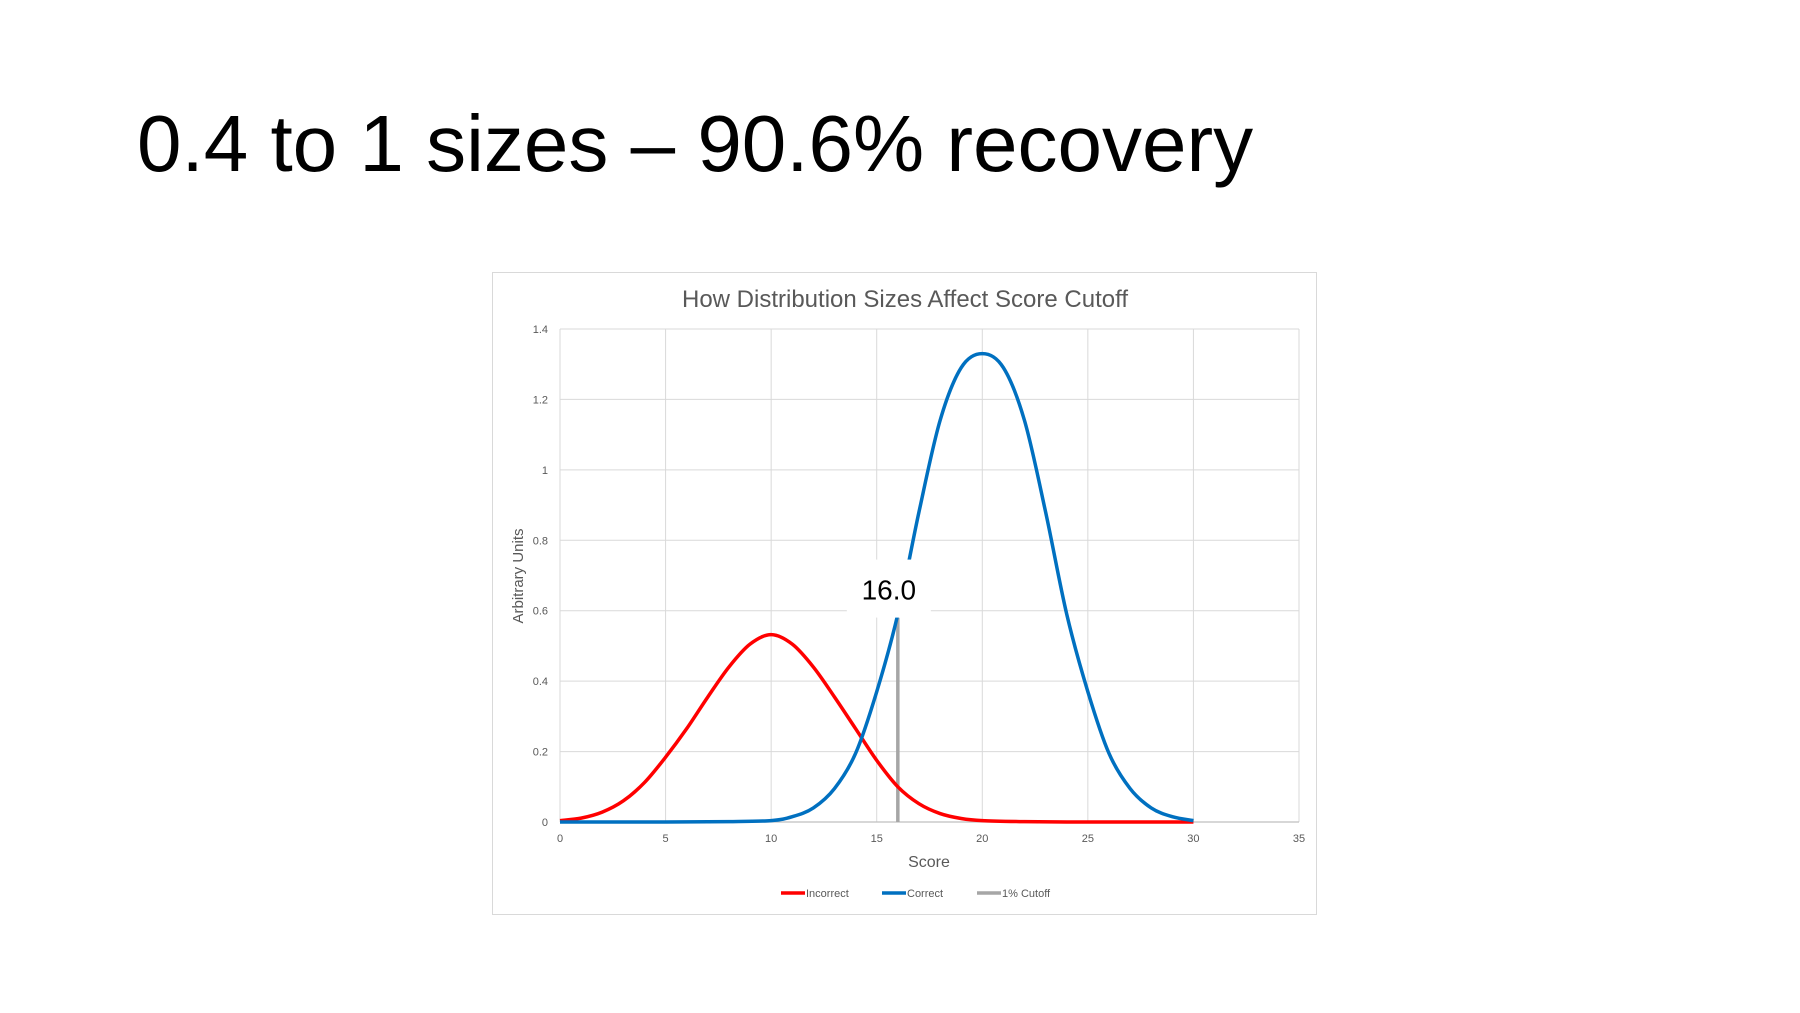 Image resolution: width=1800 pixels, height=1013 pixels. What do you see at coordinates (695, 143) in the screenshot?
I see `slide-title: 0.4 to 1 sizes – 90.6% recovery` at bounding box center [695, 143].